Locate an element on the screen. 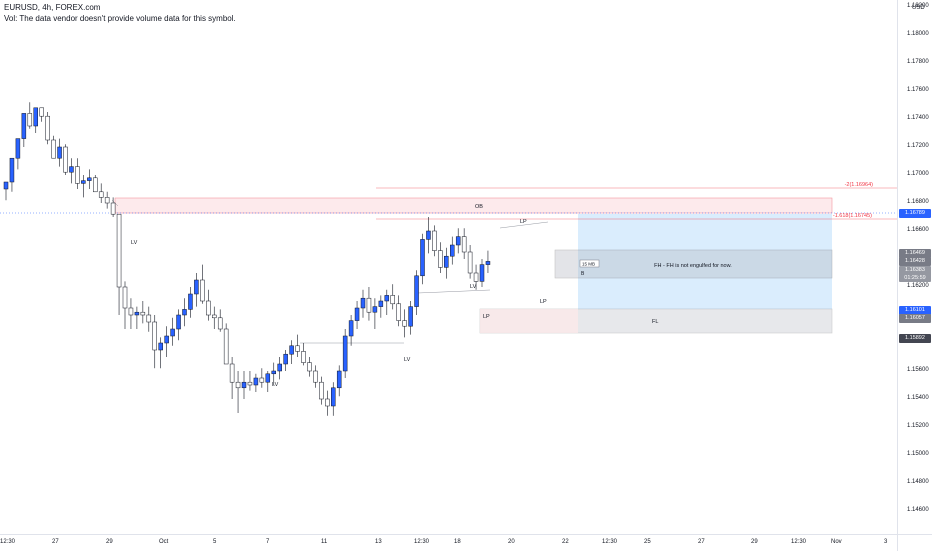 This screenshot has height=551, width=932. price-tick: 1.18000 is located at coordinates (918, 34).